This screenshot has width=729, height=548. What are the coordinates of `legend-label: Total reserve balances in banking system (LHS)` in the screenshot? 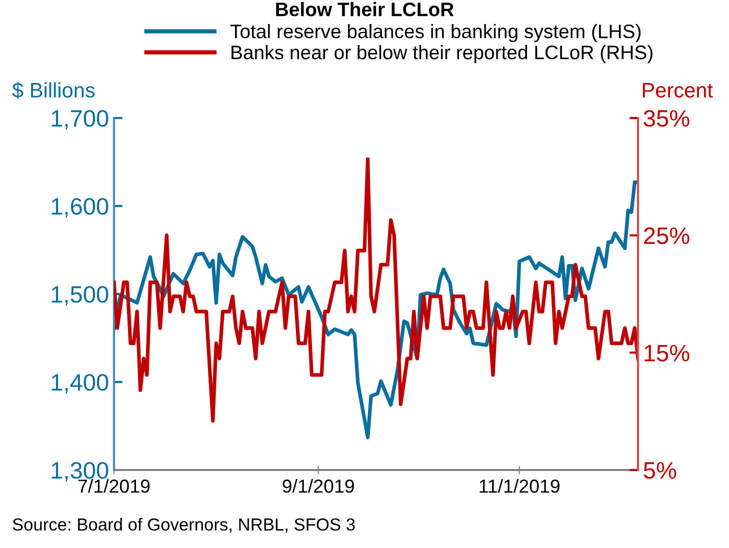 It's located at (435, 33).